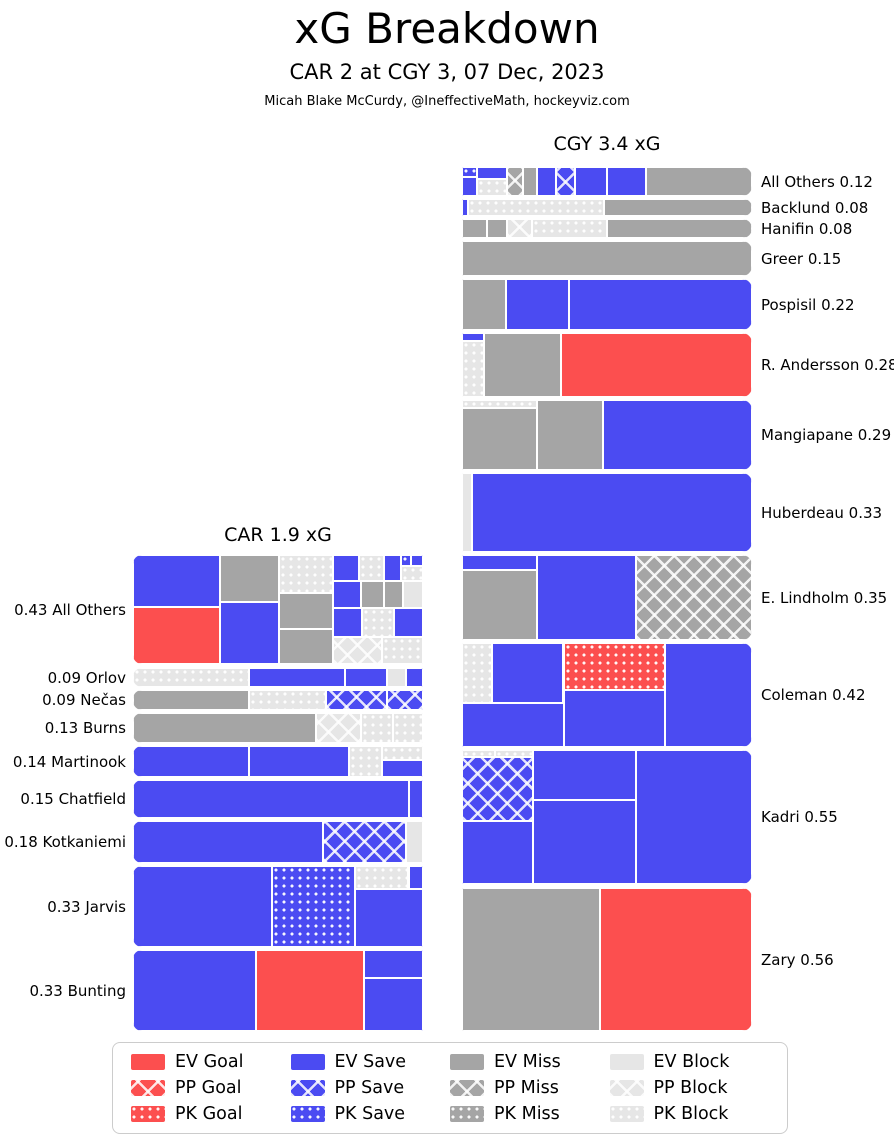  I want to click on legend-item-pk-save: PK Save, so click(370, 1114).